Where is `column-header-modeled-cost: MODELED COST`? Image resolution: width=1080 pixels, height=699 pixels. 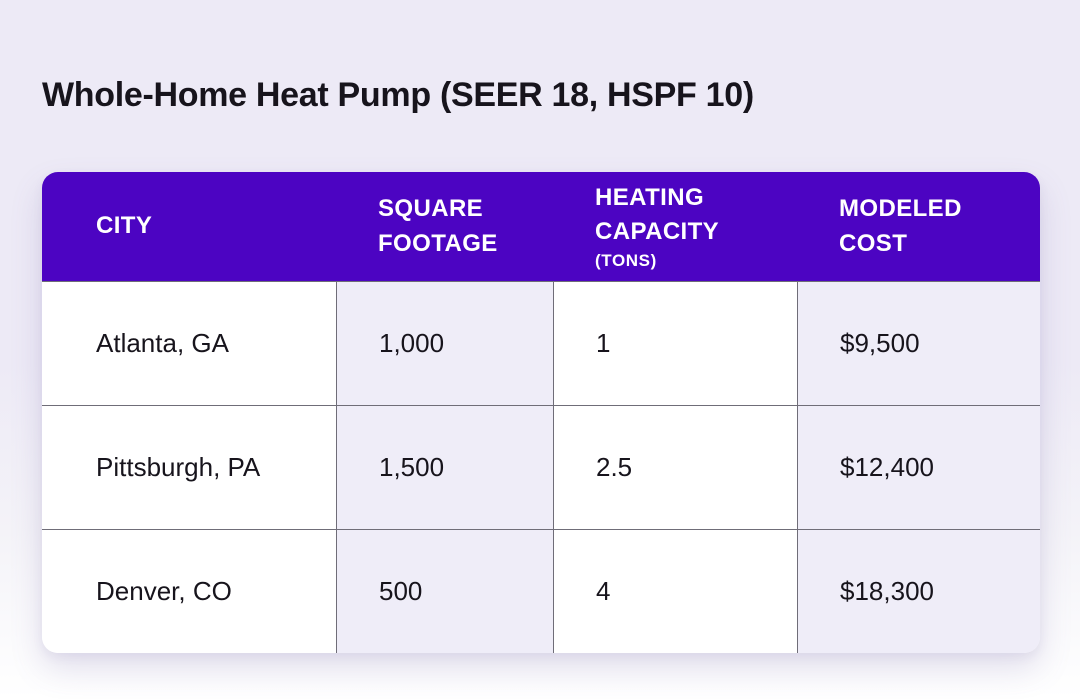
column-header-modeled-cost: MODELED COST is located at coordinates (918, 226).